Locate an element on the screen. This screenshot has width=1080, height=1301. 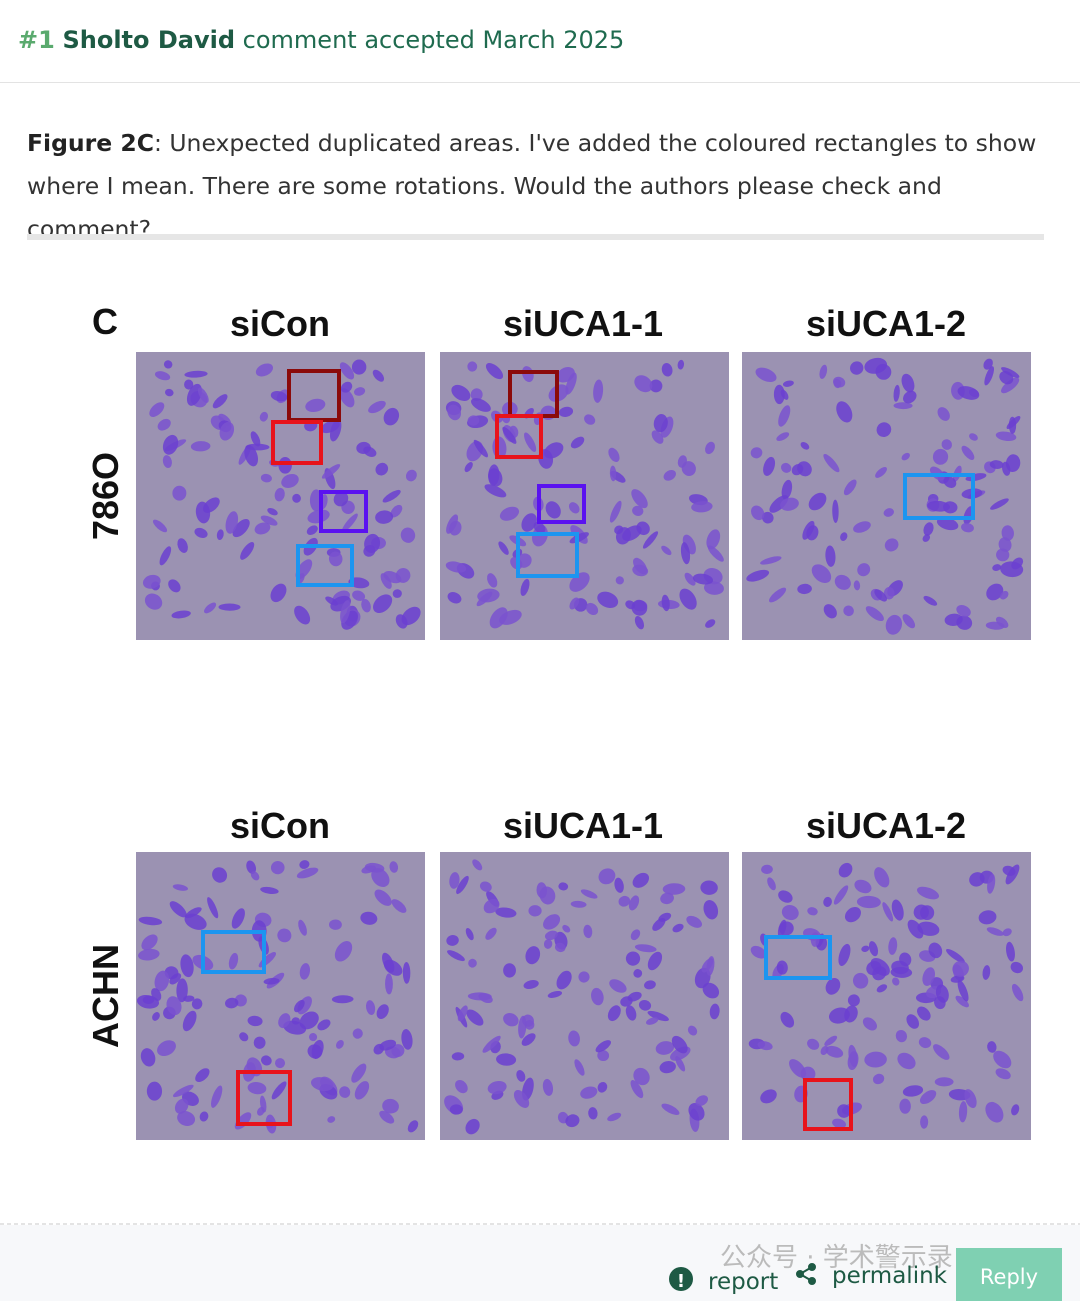
micrograph is located at coordinates (886, 996).